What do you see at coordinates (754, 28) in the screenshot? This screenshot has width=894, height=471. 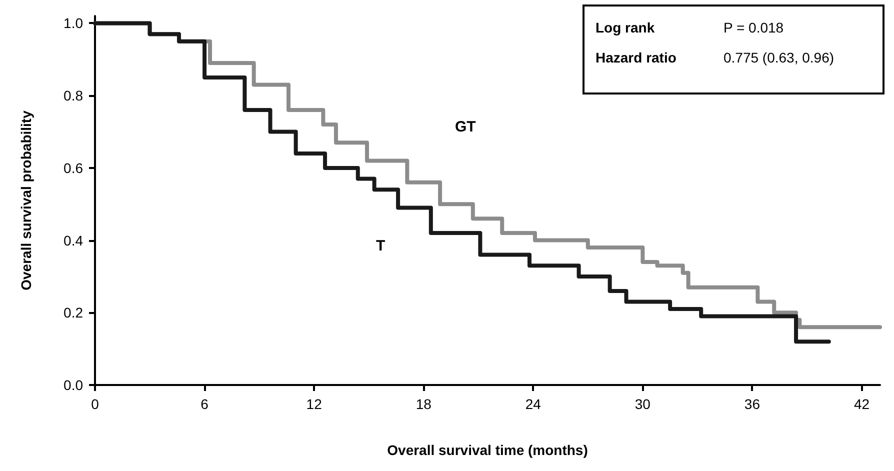 I see `annotation: P = 0.018` at bounding box center [754, 28].